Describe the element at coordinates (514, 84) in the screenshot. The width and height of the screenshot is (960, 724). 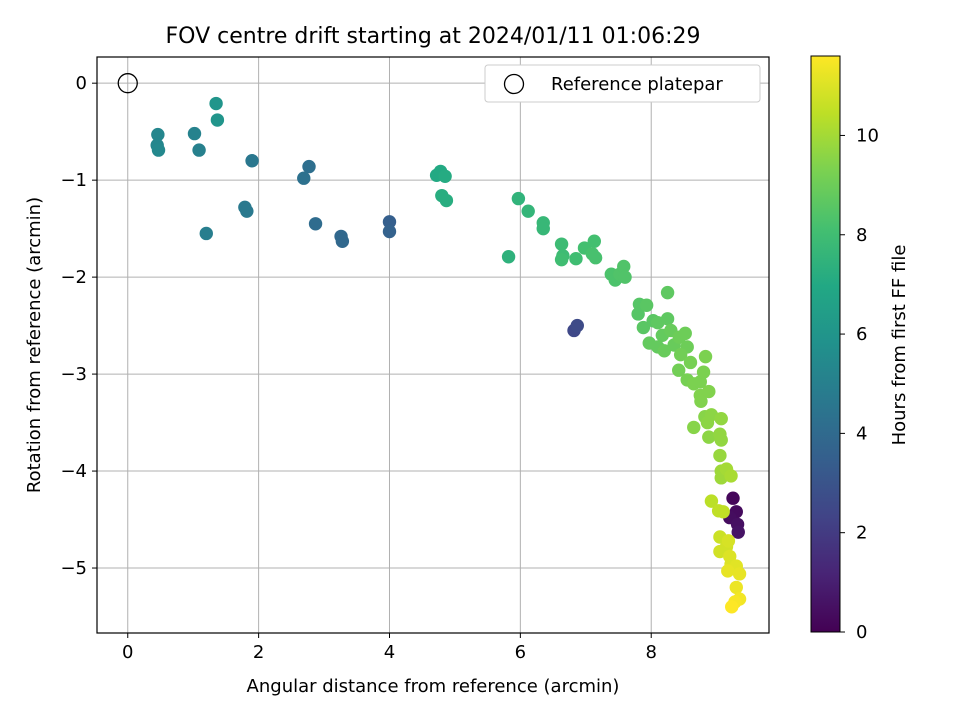
I see `legend-marker` at that location.